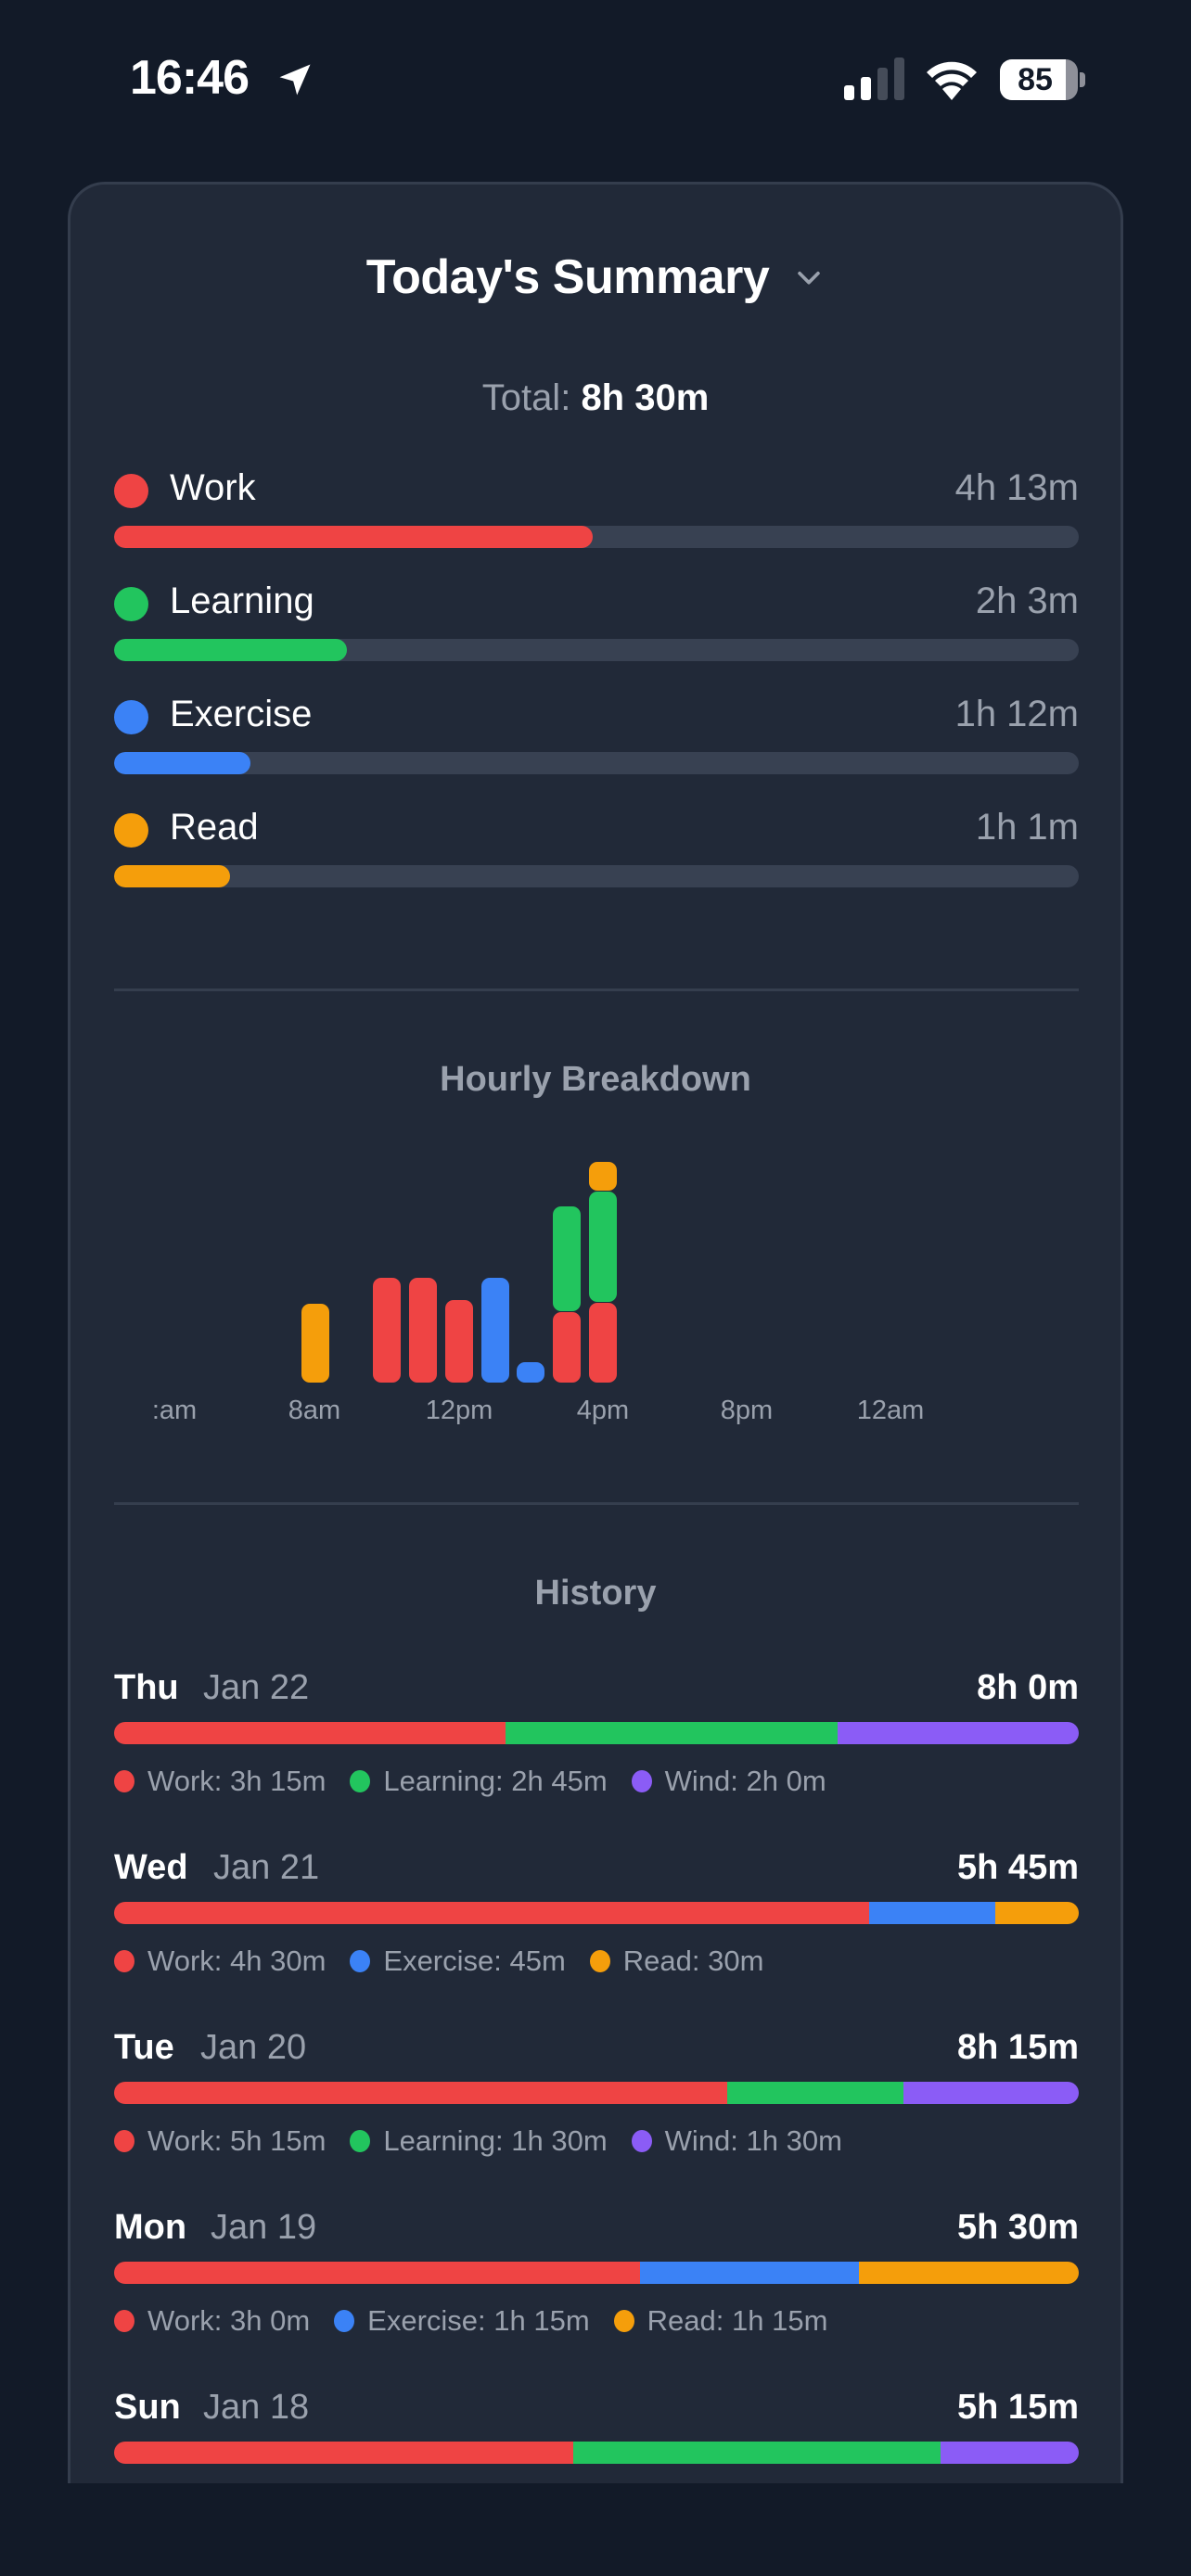 This screenshot has height=2576, width=1191. What do you see at coordinates (131, 604) in the screenshot?
I see `learning-color-dot-icon` at bounding box center [131, 604].